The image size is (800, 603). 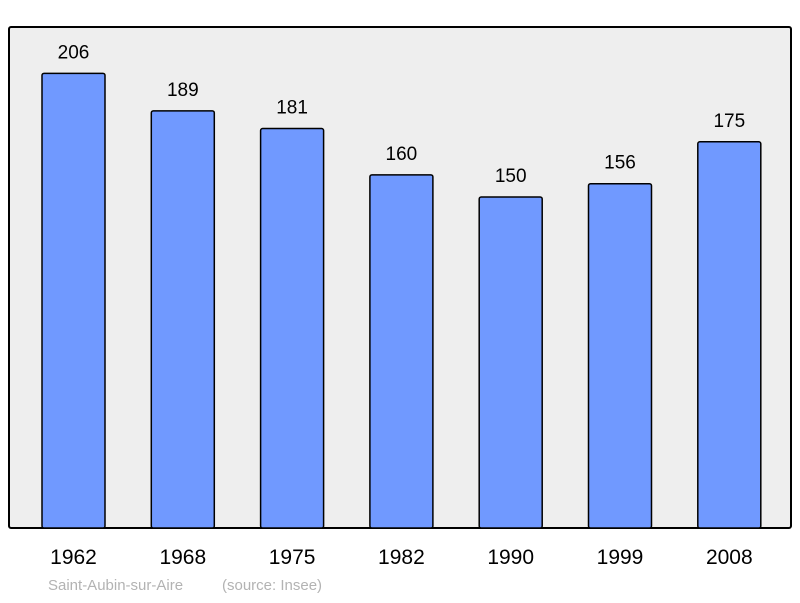 I want to click on data-label-1990: 150, so click(x=511, y=176).